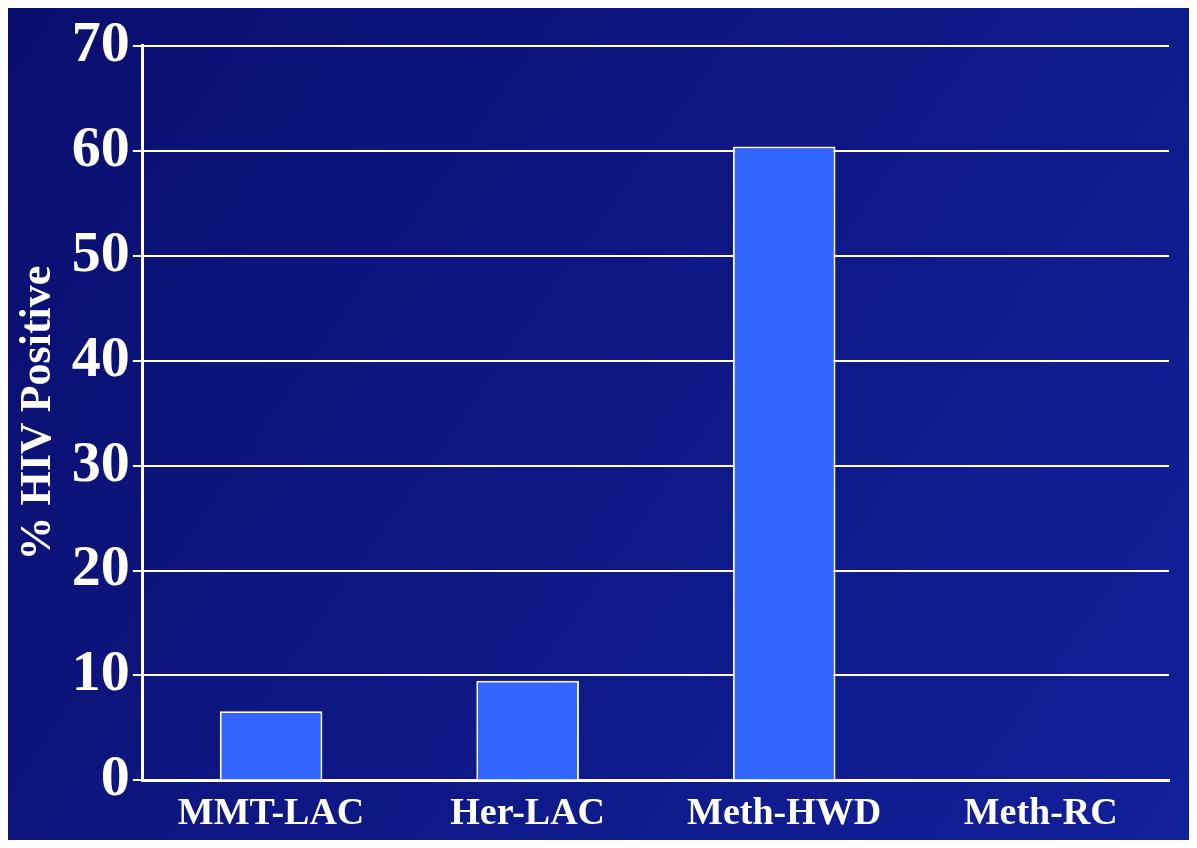 This screenshot has height=848, width=1197. Describe the element at coordinates (35, 413) in the screenshot. I see `y-axis-title: % HIV Positive` at that location.